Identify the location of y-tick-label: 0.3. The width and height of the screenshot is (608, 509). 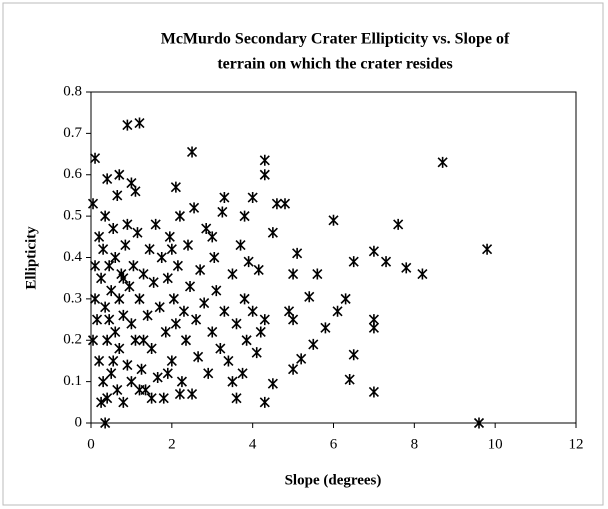
(72, 298).